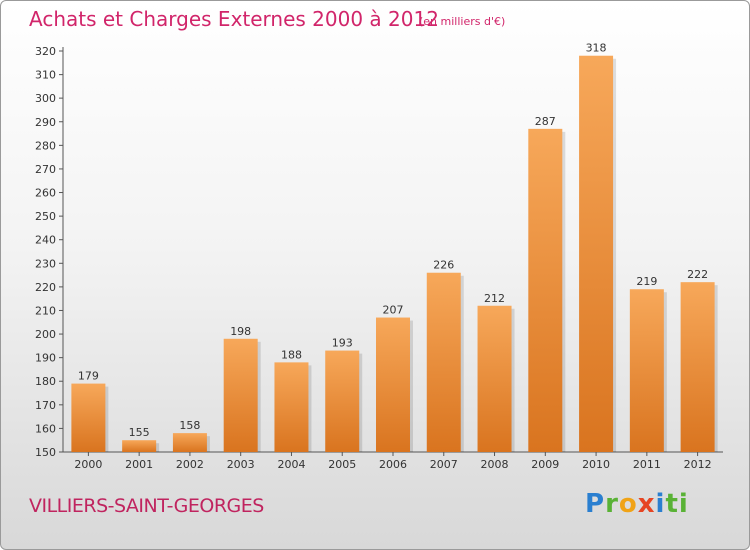 Image resolution: width=750 pixels, height=550 pixels. Describe the element at coordinates (45, 216) in the screenshot. I see `y-tick-label: 250` at that location.